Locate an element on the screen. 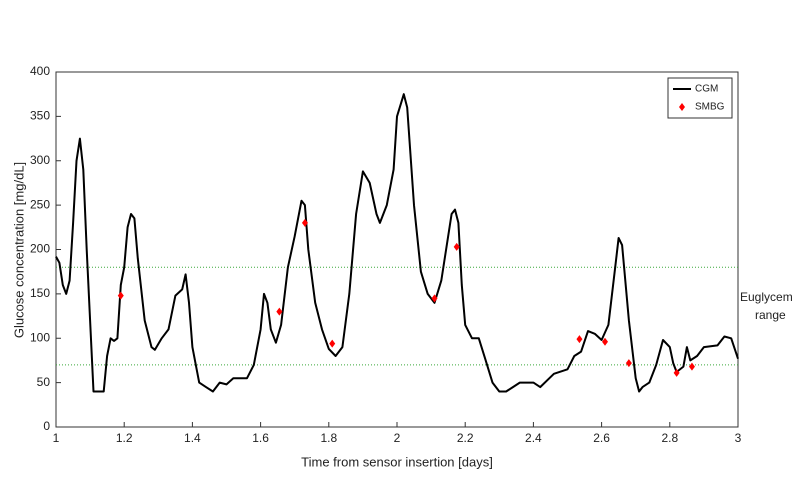  y-tick-label: 0 is located at coordinates (46, 426).